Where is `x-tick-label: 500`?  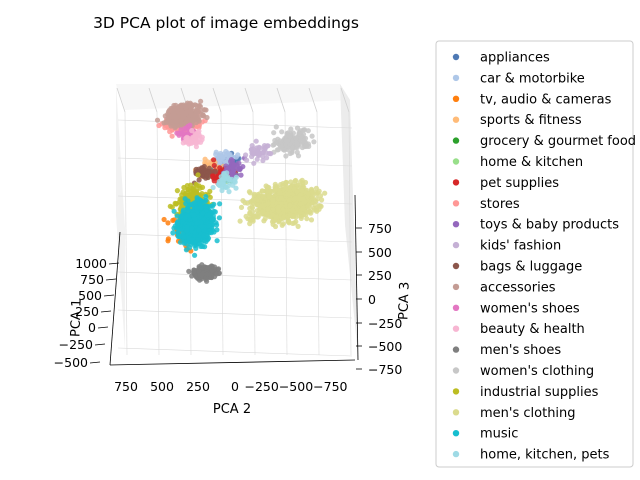
x-tick-label: 500 is located at coordinates (90, 295).